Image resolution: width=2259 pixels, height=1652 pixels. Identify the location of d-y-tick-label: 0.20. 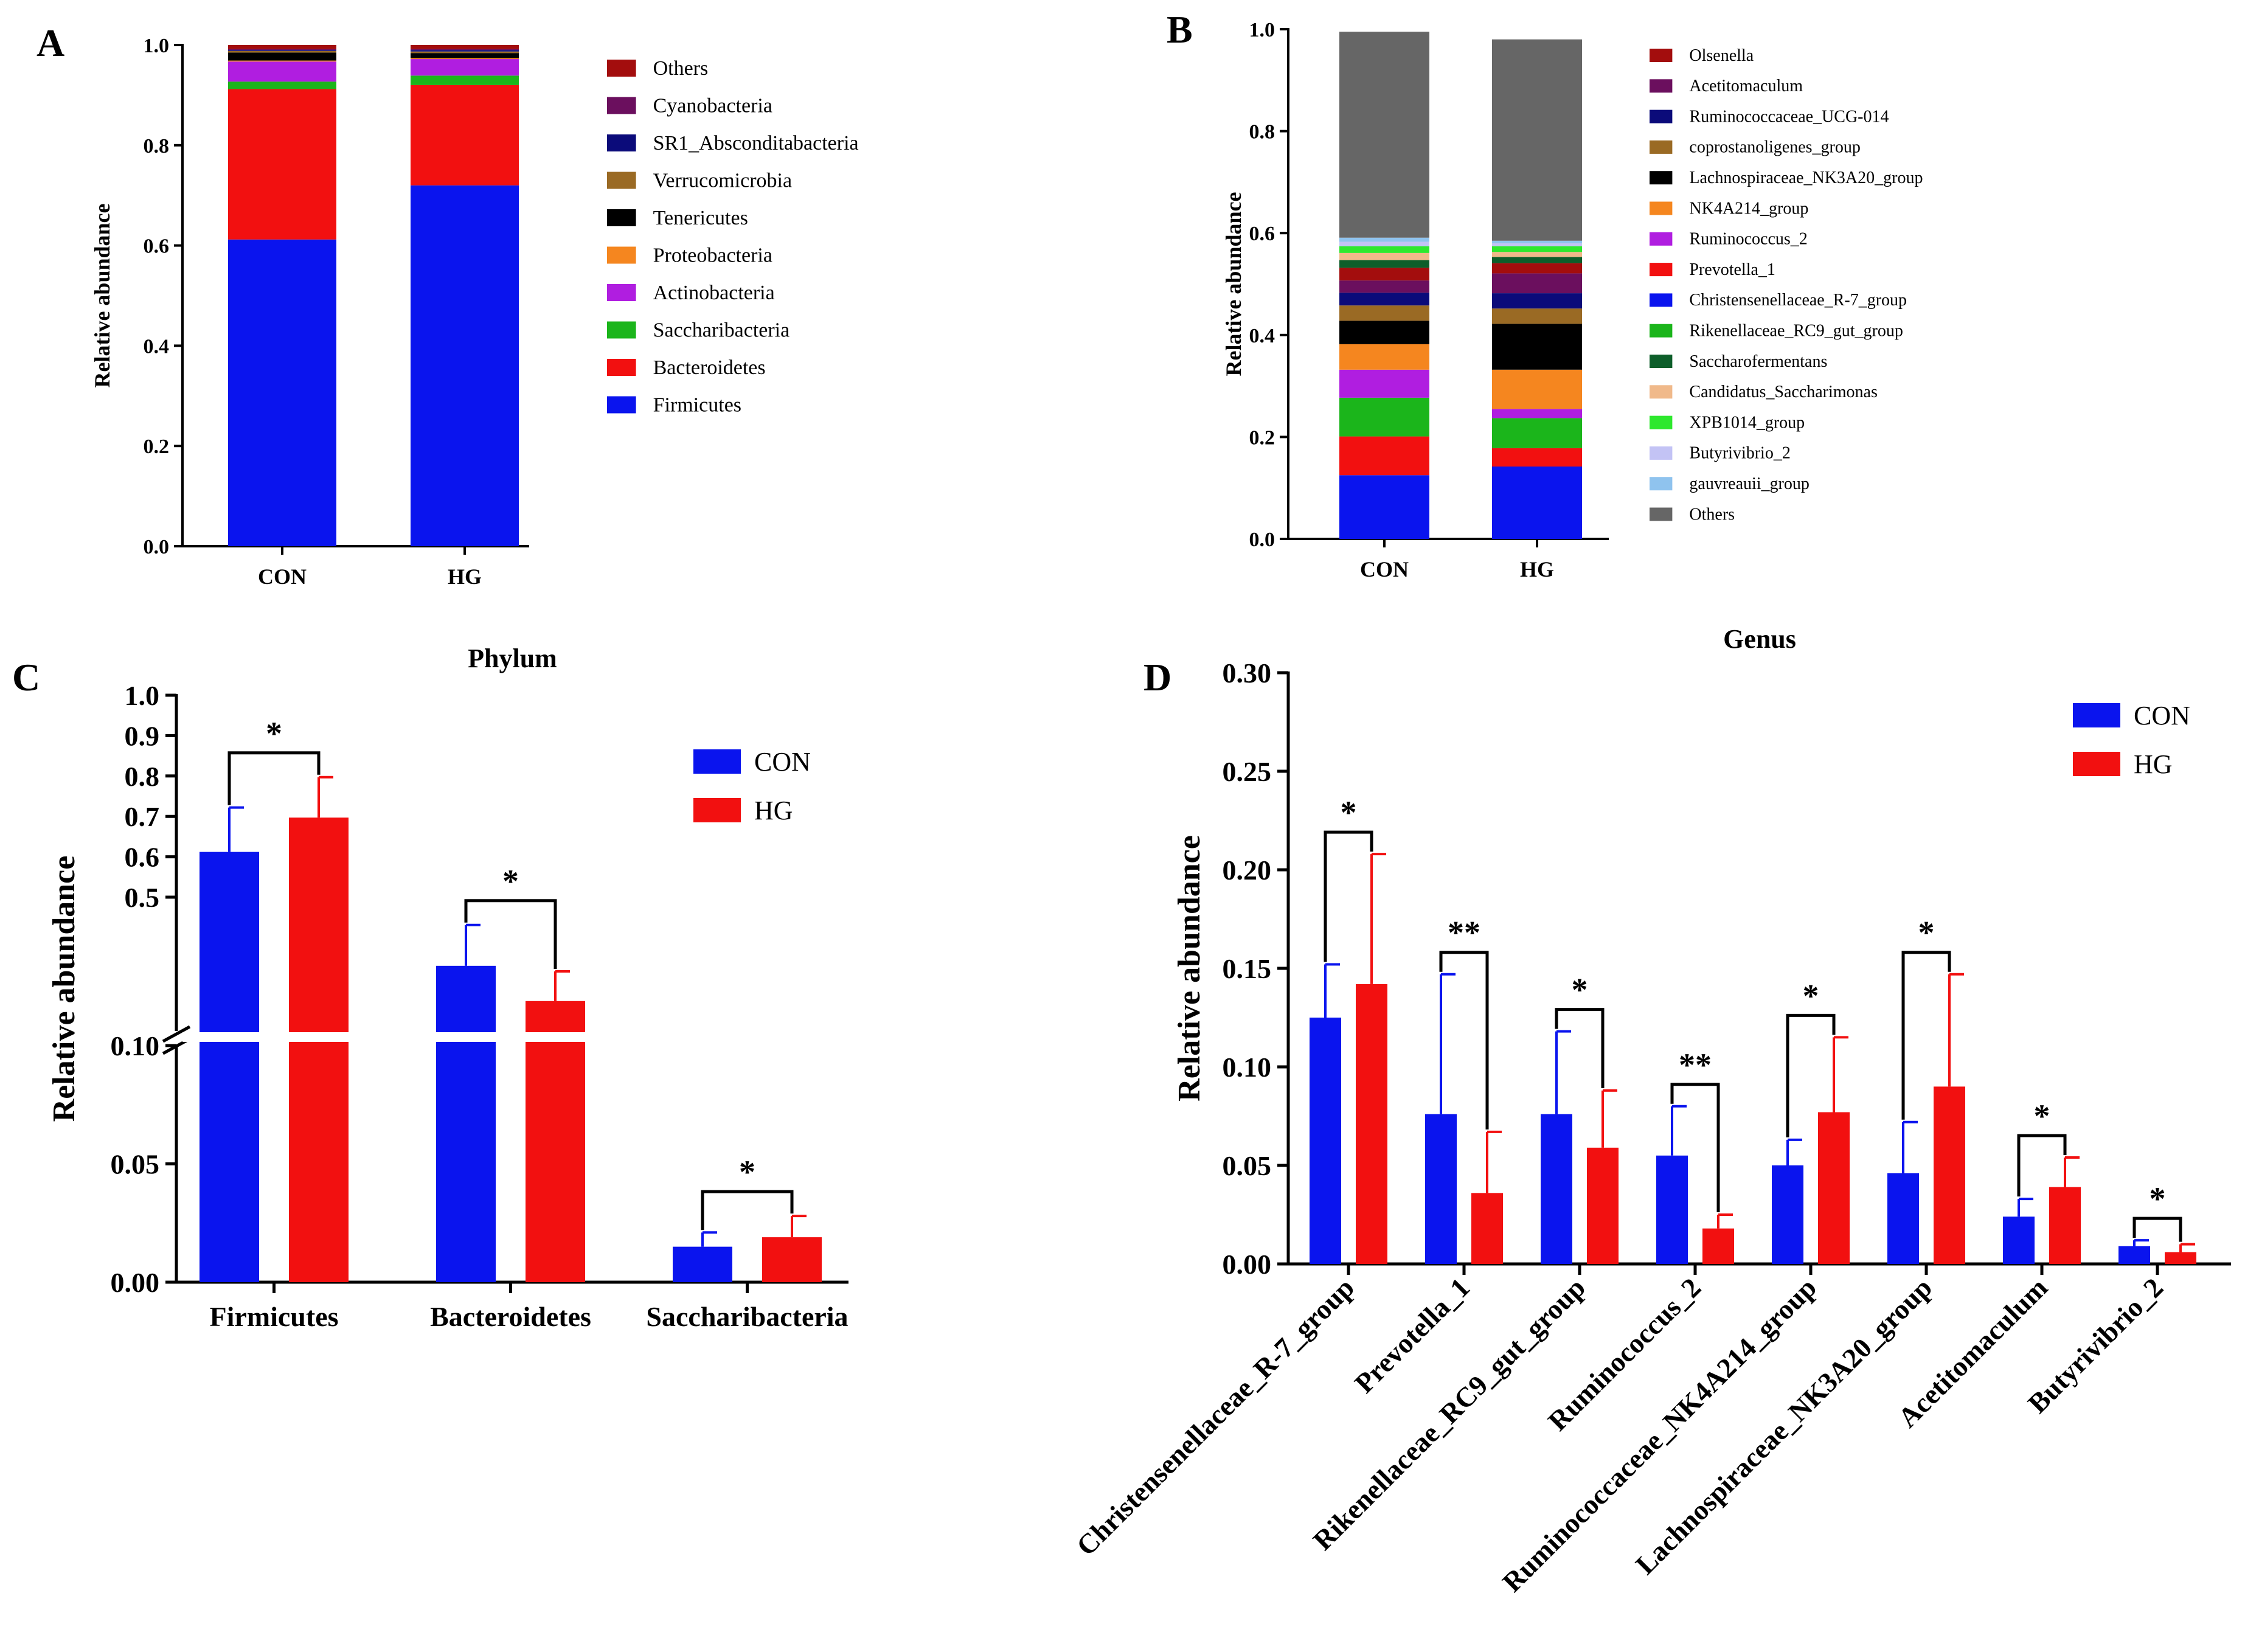
(1247, 870).